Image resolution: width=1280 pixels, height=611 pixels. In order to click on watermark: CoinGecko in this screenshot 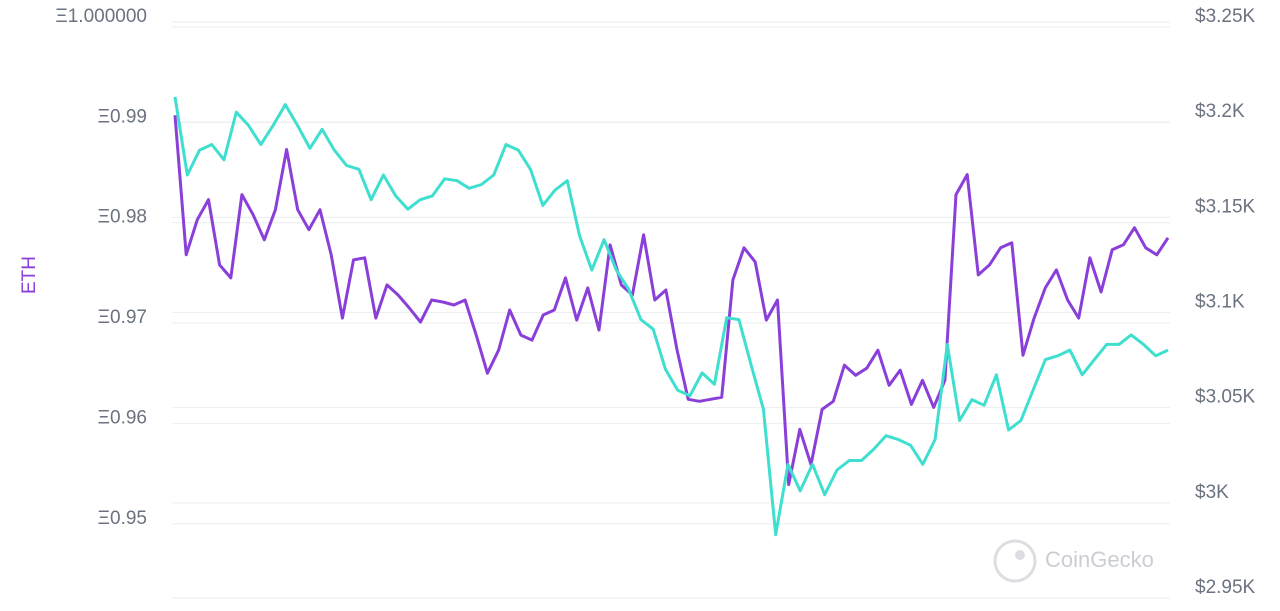, I will do `click(1073, 561)`.